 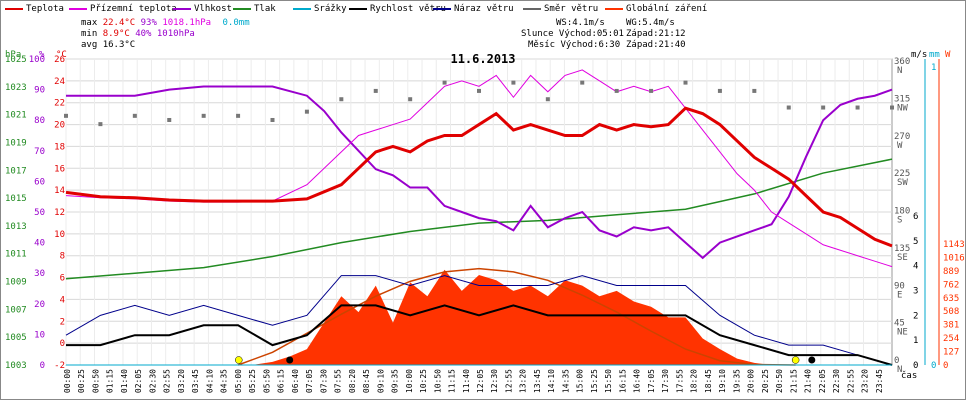 What do you see at coordinates (795, 360) in the screenshot?
I see `sun-marker` at bounding box center [795, 360].